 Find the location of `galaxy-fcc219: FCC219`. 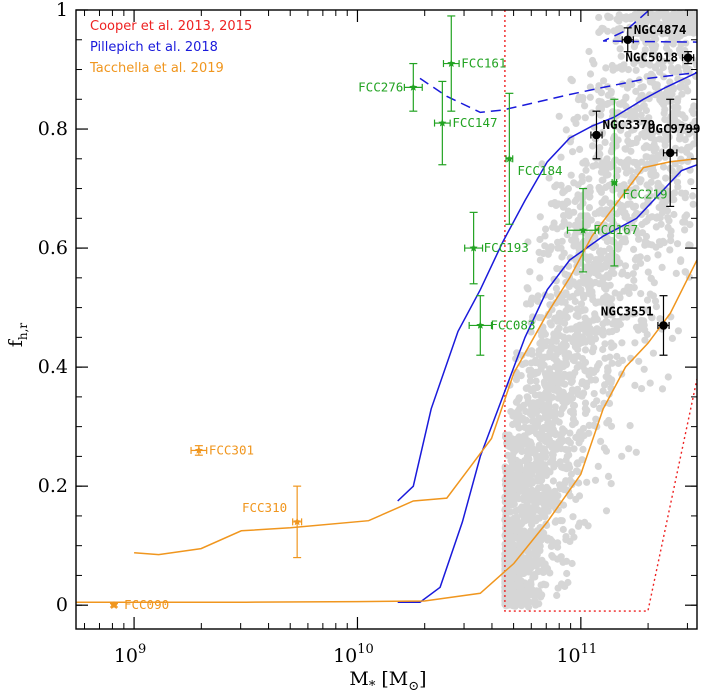

galaxy-fcc219: FCC219 is located at coordinates (639, 182).